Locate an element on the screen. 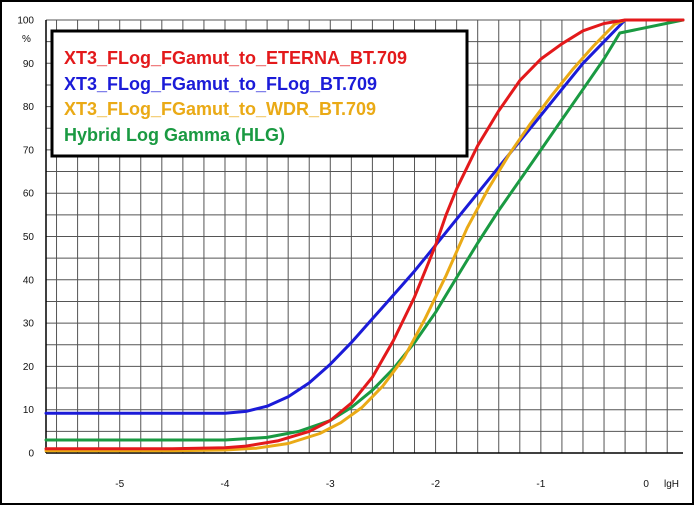 The image size is (694, 505). y-tick-label: 80 is located at coordinates (29, 107).